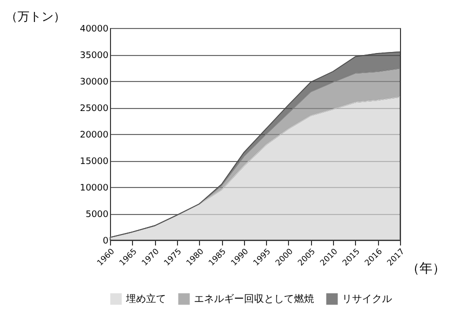  Describe the element at coordinates (94, 189) in the screenshot. I see `y-tick-label: 10000` at that location.